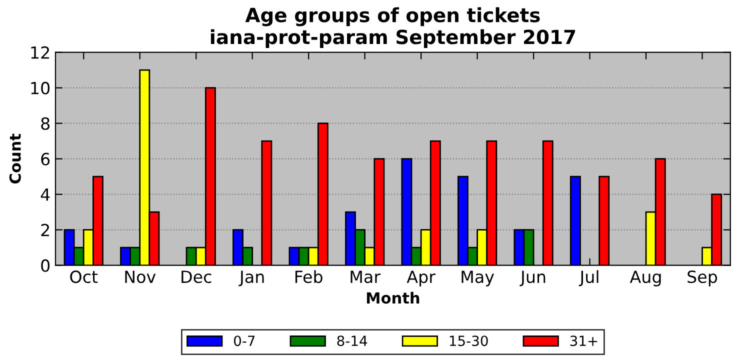 The height and width of the screenshot is (361, 740). Describe the element at coordinates (45, 194) in the screenshot. I see `y-tick-label: 4` at that location.